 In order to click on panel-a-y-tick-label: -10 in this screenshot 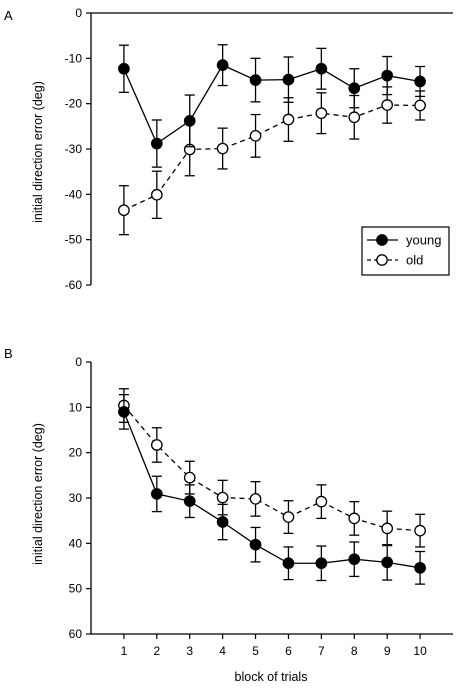, I will do `click(74, 58)`.